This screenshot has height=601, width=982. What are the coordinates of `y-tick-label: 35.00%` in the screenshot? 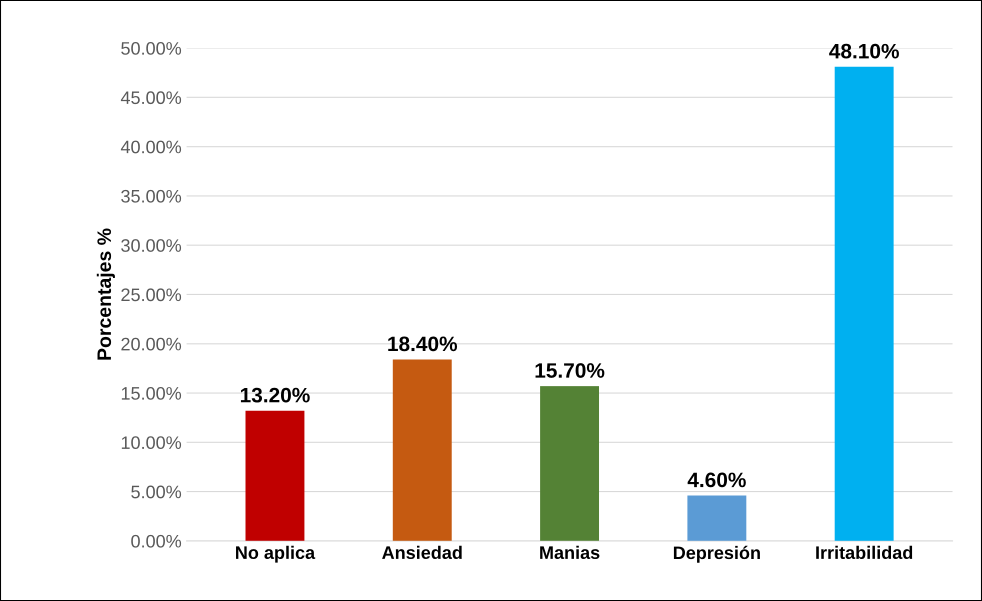 It's located at (151, 196).